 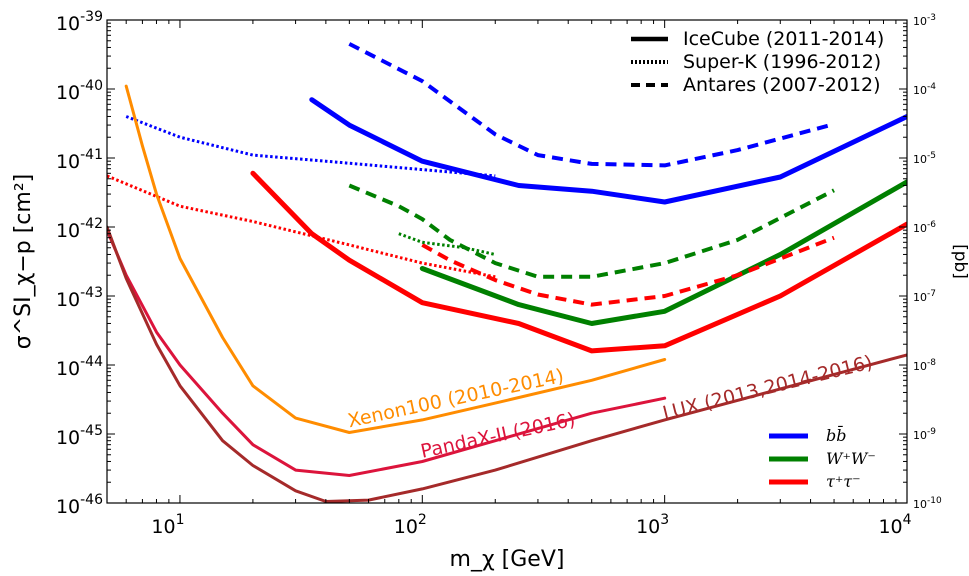 What do you see at coordinates (836, 434) in the screenshot?
I see `legend-channel-label: bb̄` at bounding box center [836, 434].